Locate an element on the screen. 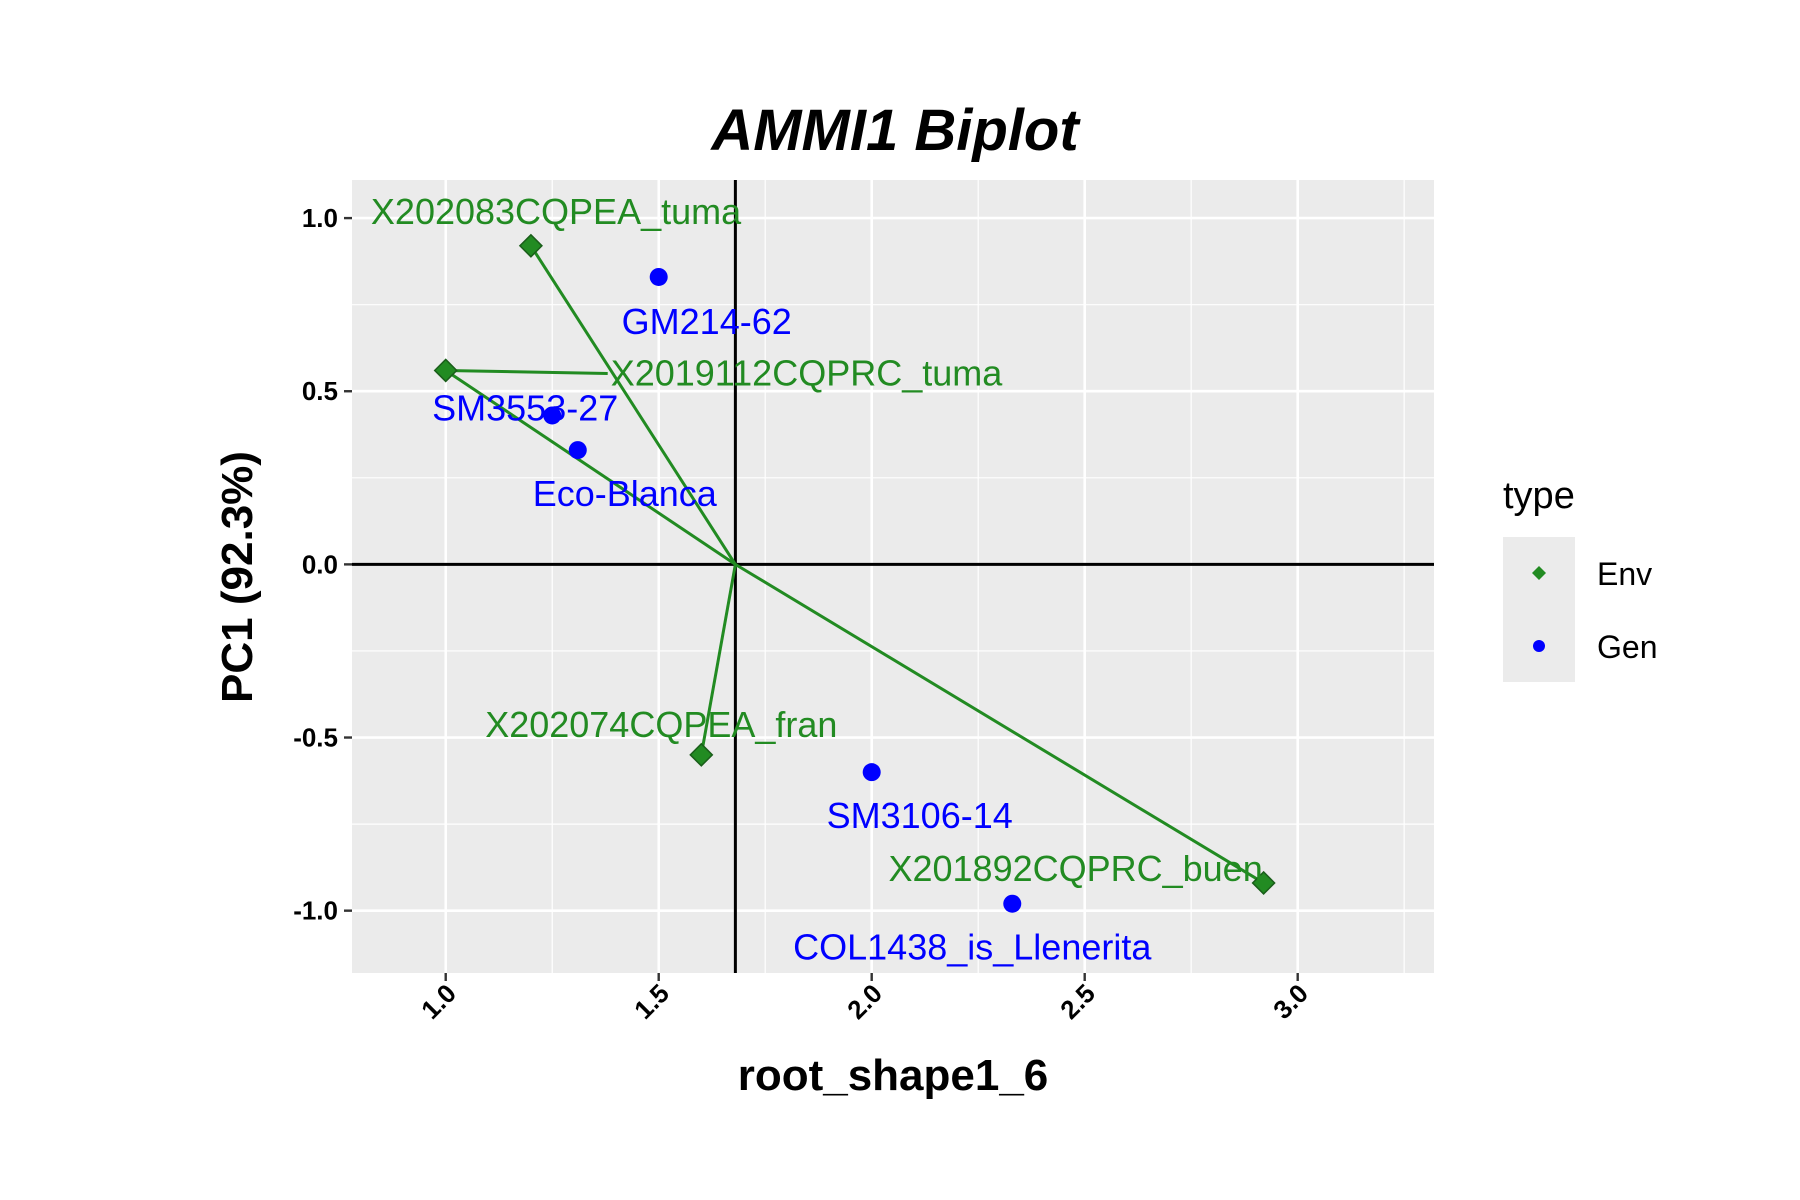  gen-point-label: Eco-Blanca is located at coordinates (625, 493).